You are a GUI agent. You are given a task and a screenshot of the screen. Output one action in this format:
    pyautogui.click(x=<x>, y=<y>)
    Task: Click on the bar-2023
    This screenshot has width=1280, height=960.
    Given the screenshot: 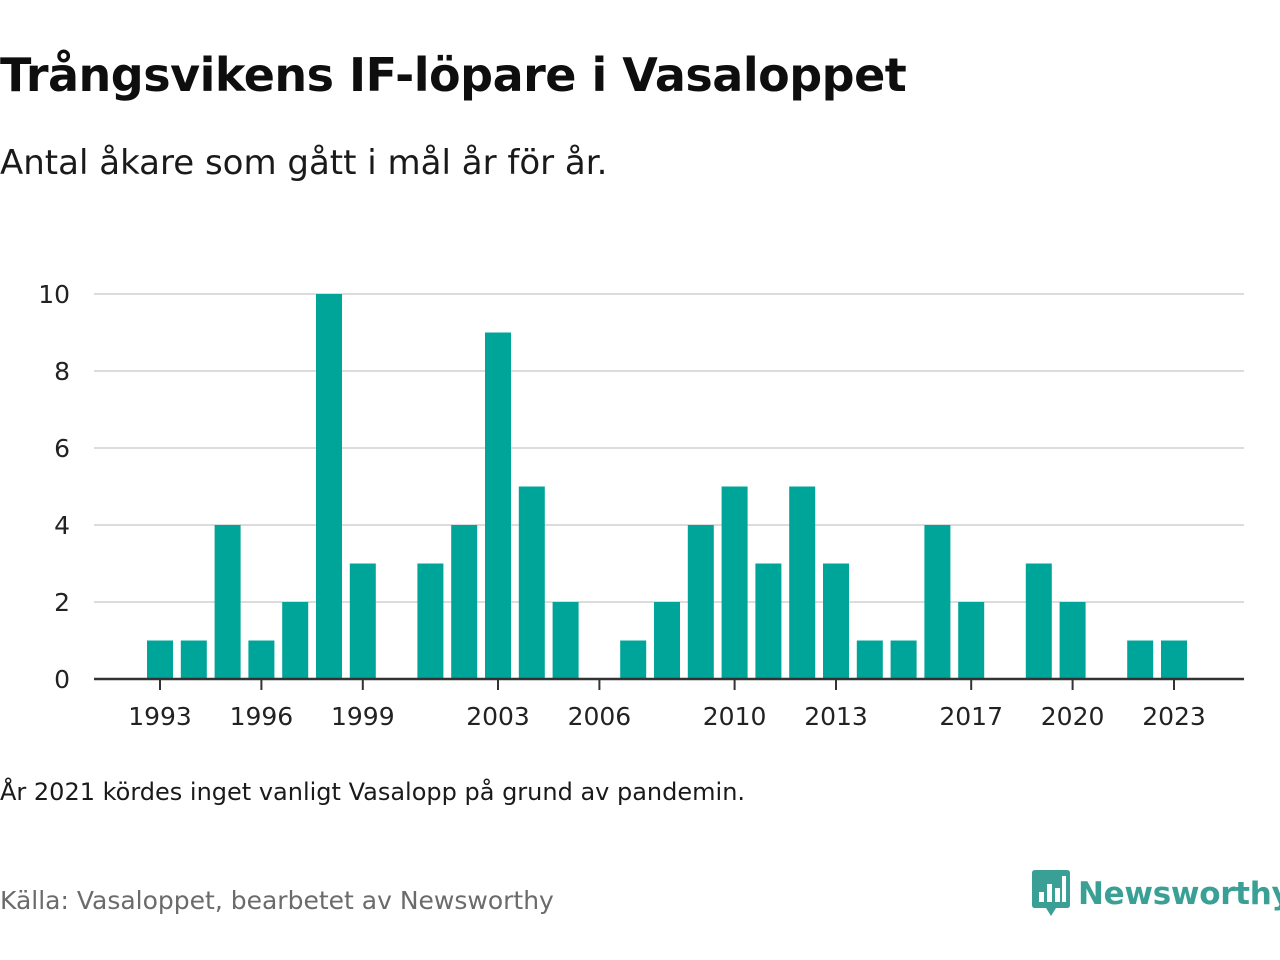 What is the action you would take?
    pyautogui.click(x=1174, y=659)
    